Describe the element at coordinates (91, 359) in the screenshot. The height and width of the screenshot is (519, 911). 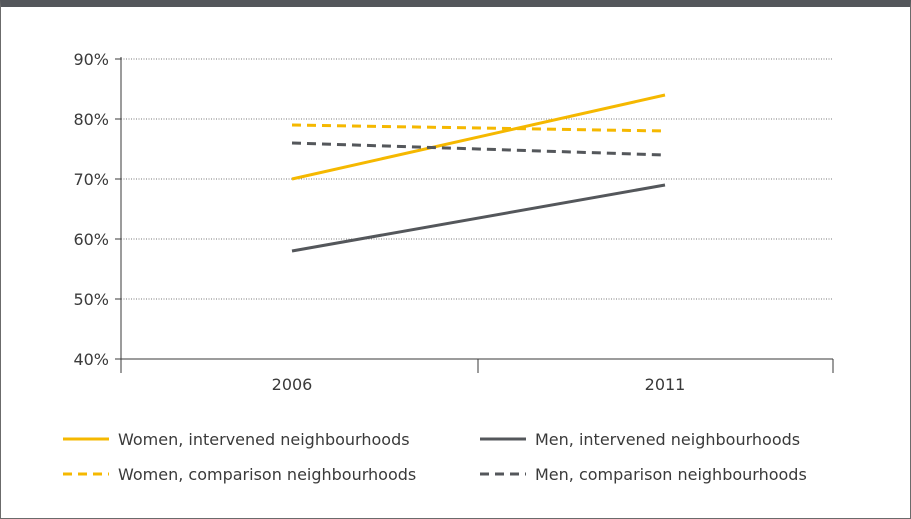
I see `y-tick-label: 40%` at that location.